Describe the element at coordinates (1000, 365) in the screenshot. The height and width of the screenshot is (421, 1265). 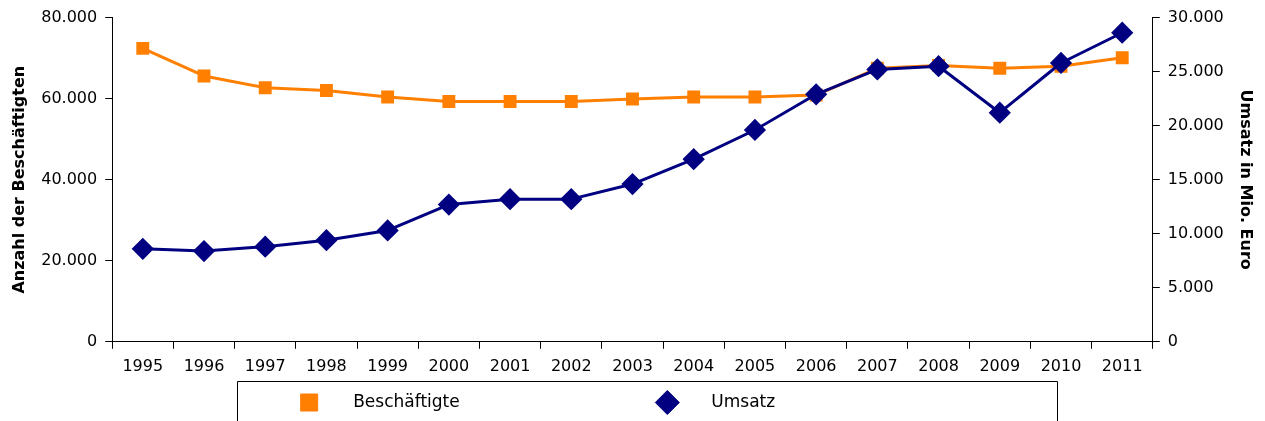
I see `x-tick-label: 2009` at that location.